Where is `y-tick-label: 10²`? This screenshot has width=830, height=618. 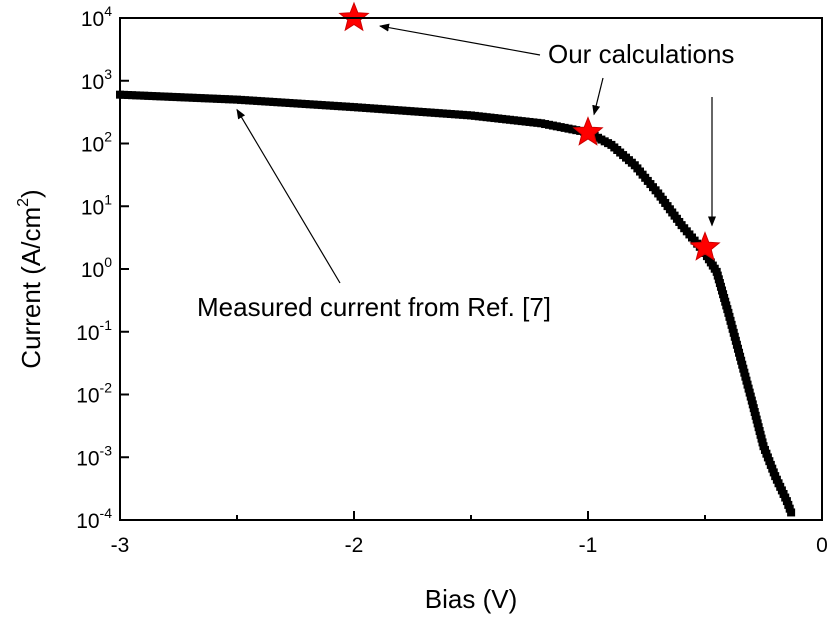
y-tick-label: 10² is located at coordinates (96, 143).